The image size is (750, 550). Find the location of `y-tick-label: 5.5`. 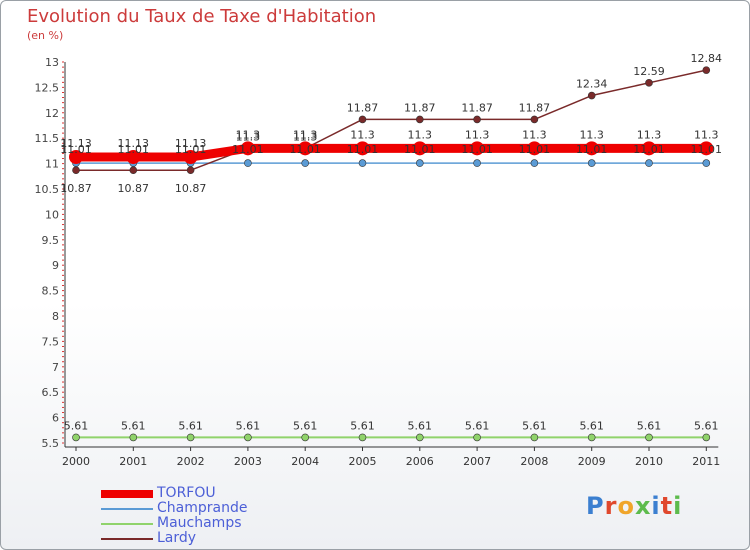

y-tick-label: 5.5 is located at coordinates (51, 443).